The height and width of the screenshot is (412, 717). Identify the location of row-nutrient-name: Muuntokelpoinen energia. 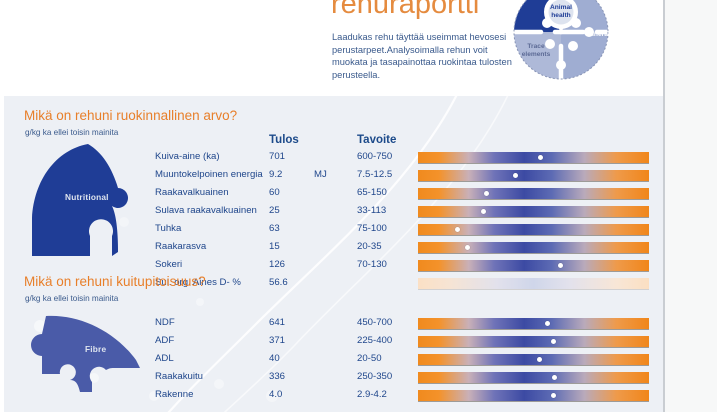
(209, 174).